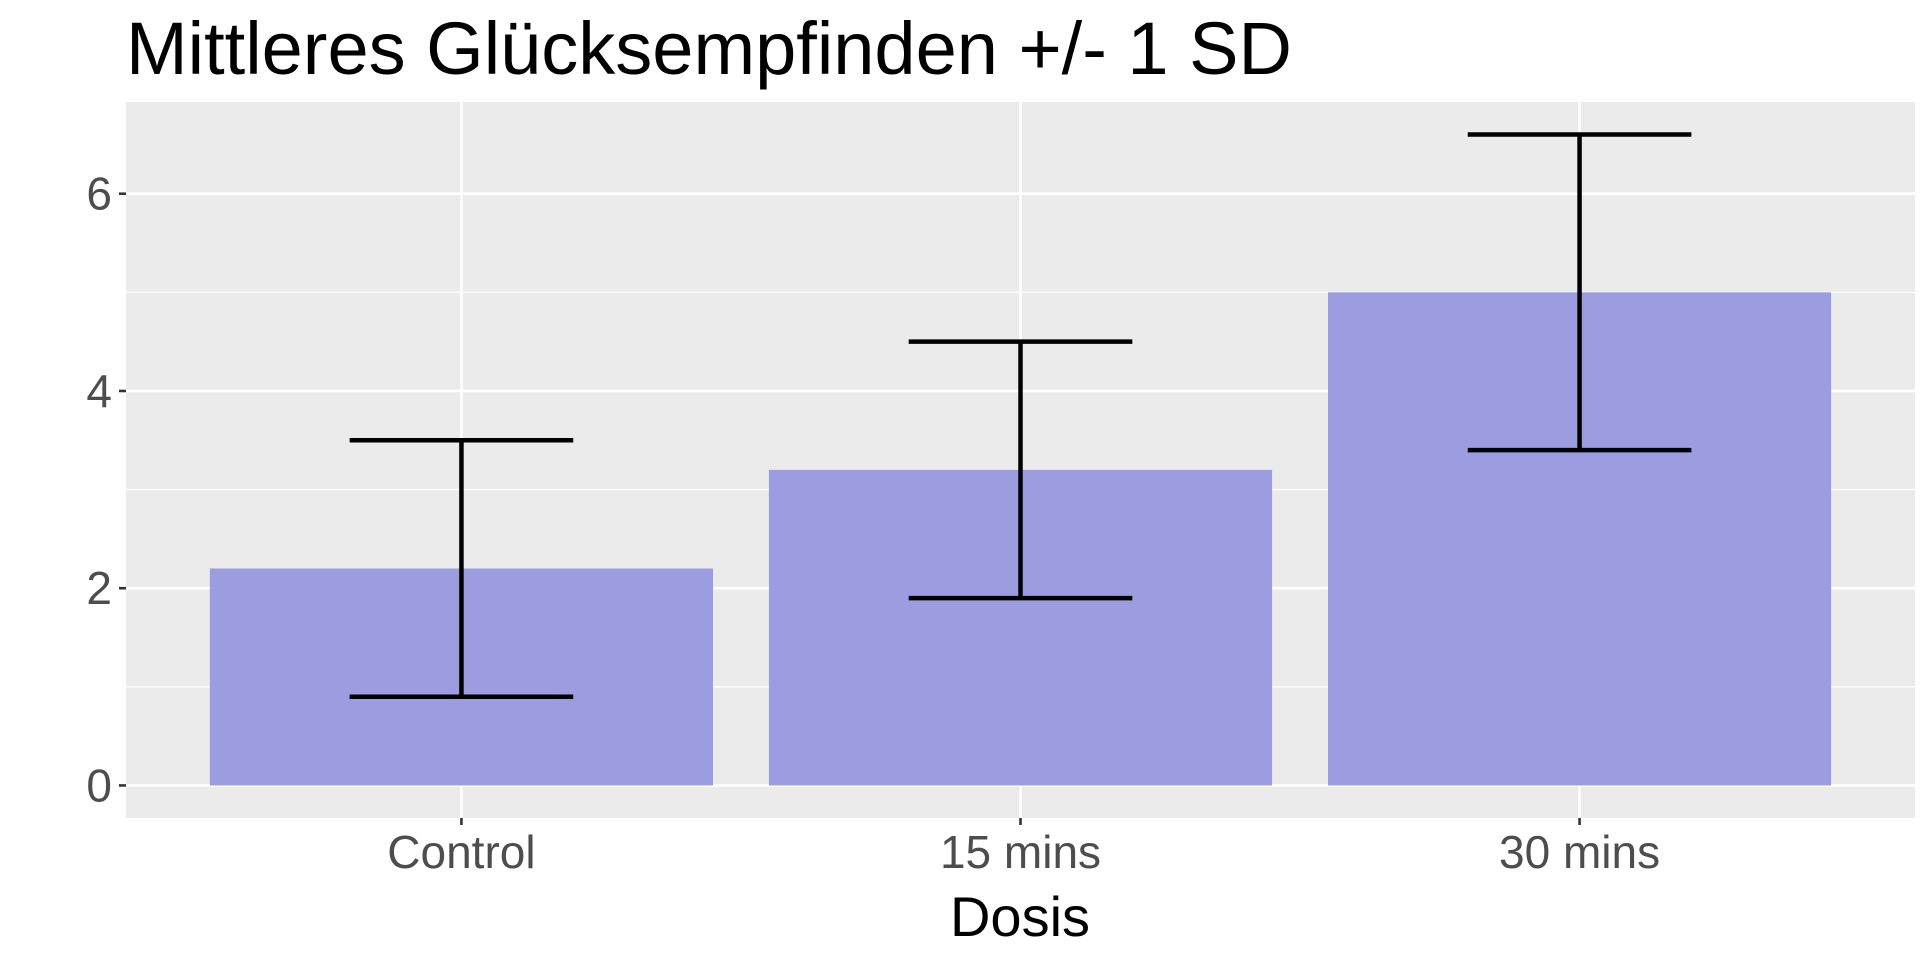  Describe the element at coordinates (709, 48) in the screenshot. I see `chart-title: Mittleres Glücksempfinden +/- 1 SD` at that location.